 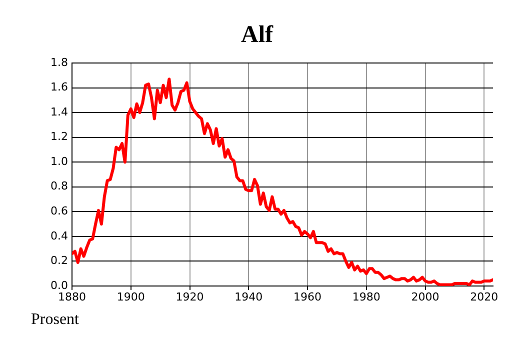 What do you see at coordinates (248, 297) in the screenshot?
I see `x-tick-label: 1940` at bounding box center [248, 297].